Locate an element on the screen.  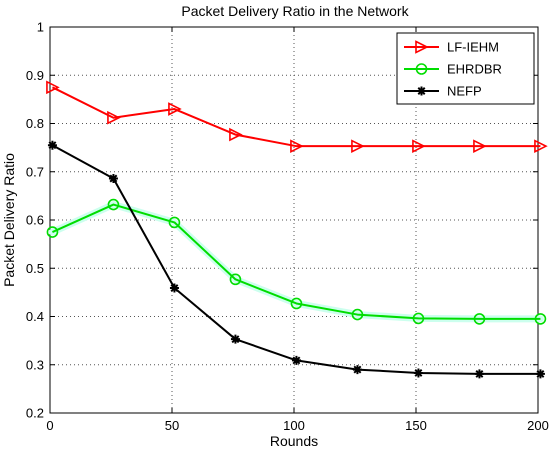
x-tick-label: 0 is located at coordinates (49, 425).